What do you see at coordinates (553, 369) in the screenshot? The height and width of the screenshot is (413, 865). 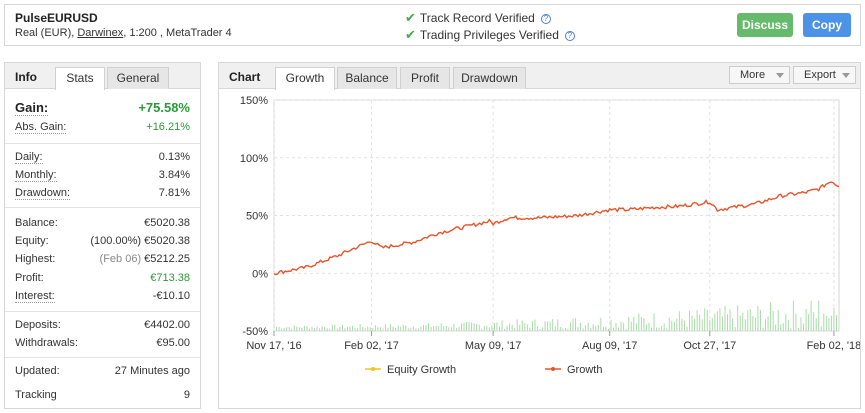 I see `legend-marker-growth` at bounding box center [553, 369].